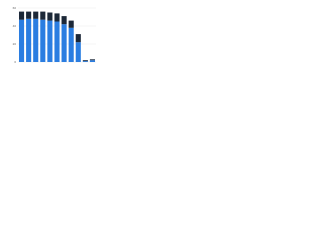  I want to click on y-tick-label: 20, so click(15, 44).